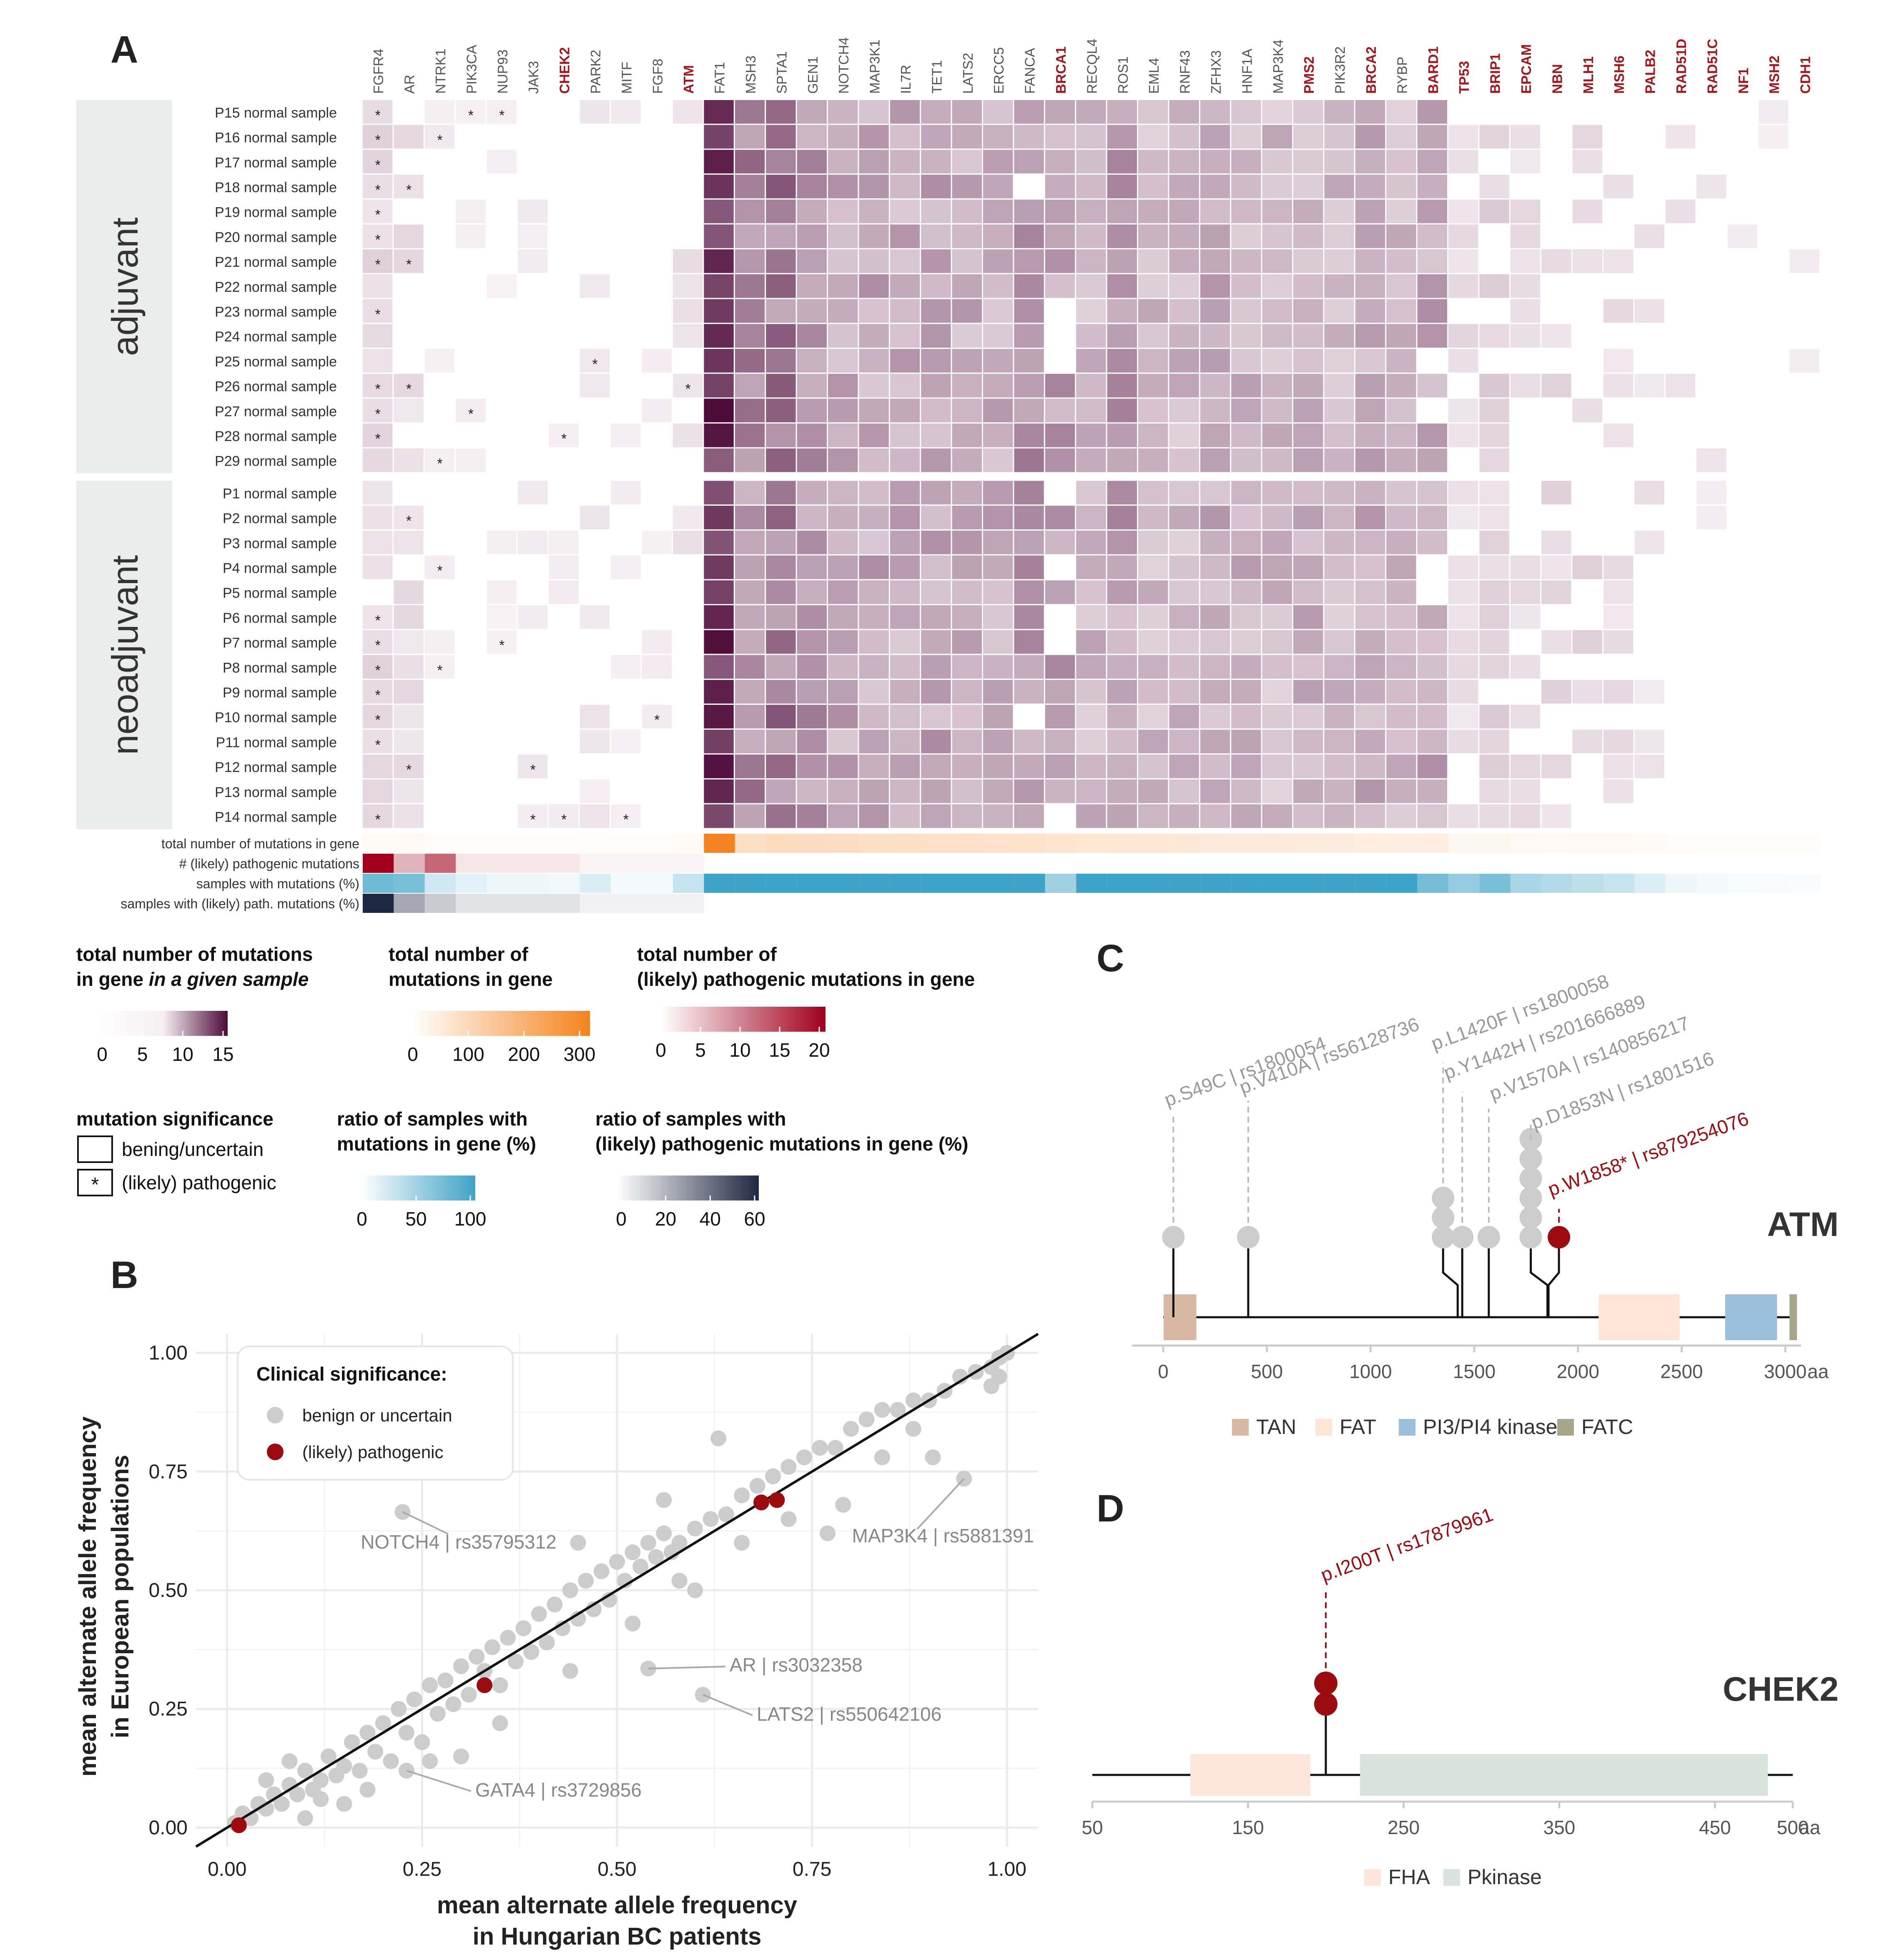 The image size is (1897, 1960). What do you see at coordinates (229, 979) in the screenshot?
I see `legend-sample-title-2b: in a given sample` at bounding box center [229, 979].